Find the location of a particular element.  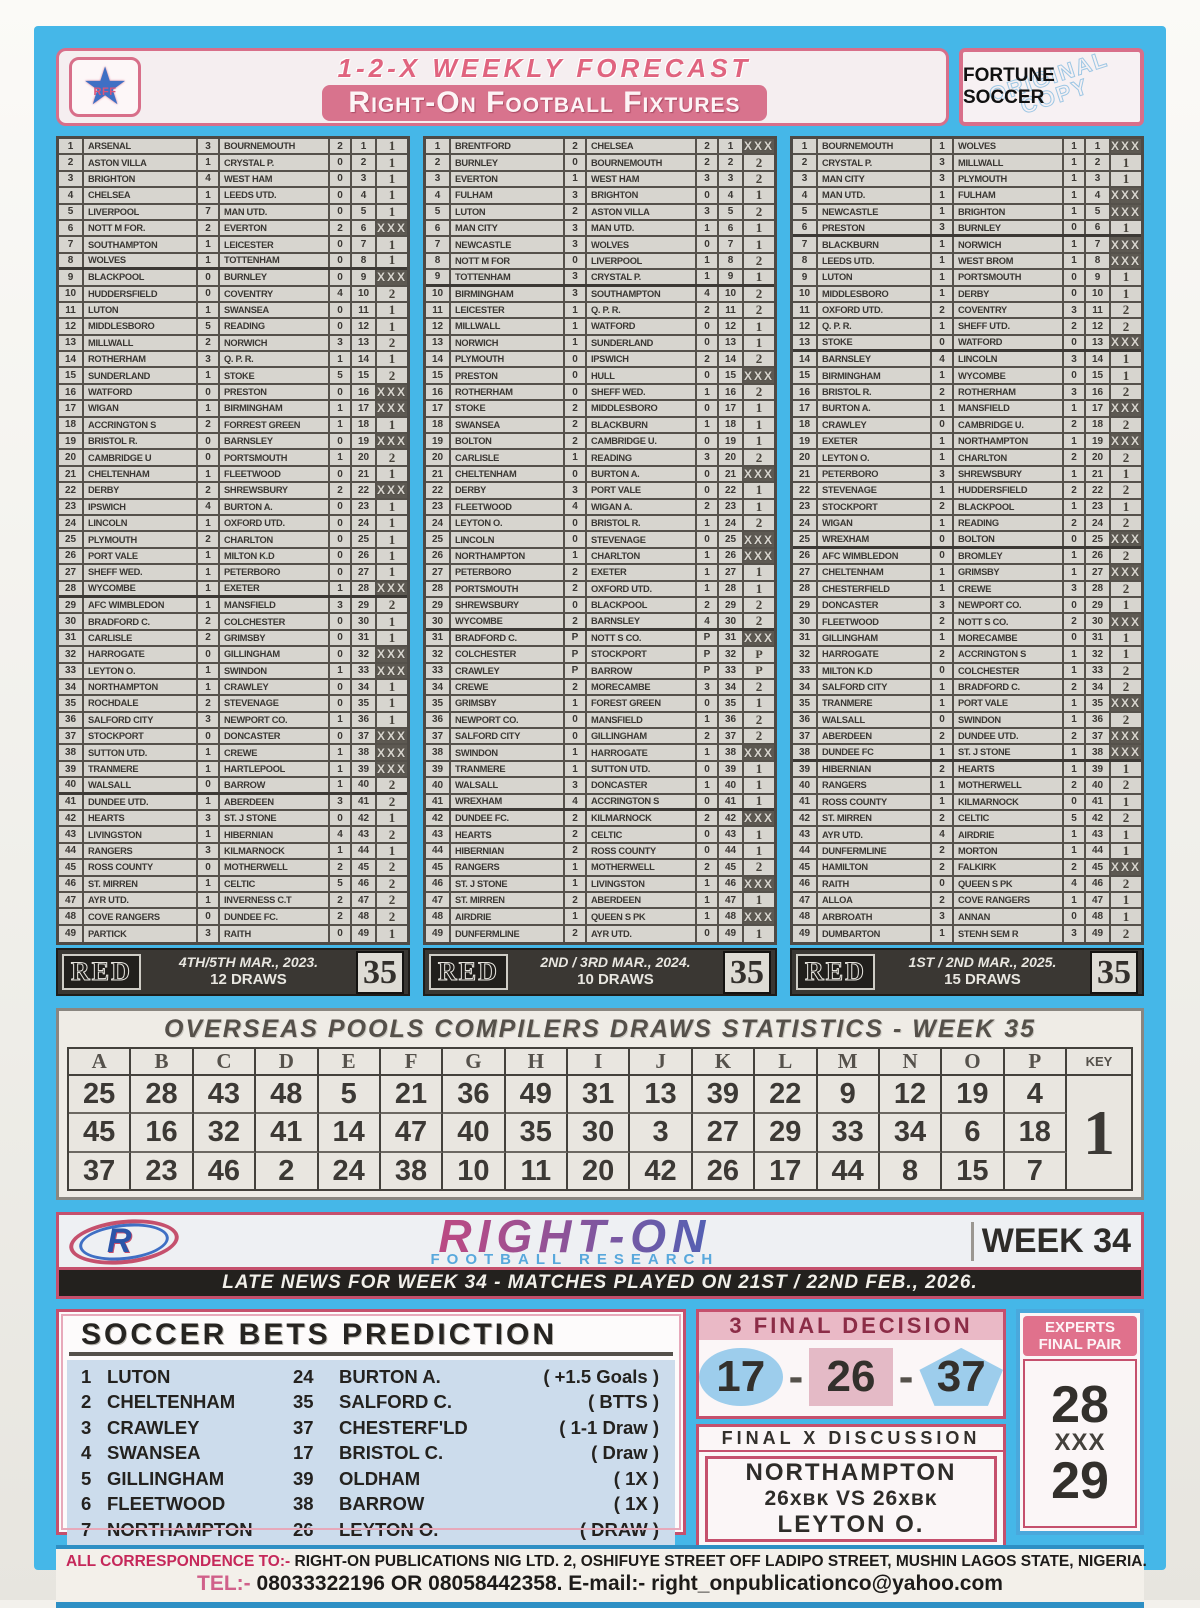

bet-number: 4 is located at coordinates (86, 1453).